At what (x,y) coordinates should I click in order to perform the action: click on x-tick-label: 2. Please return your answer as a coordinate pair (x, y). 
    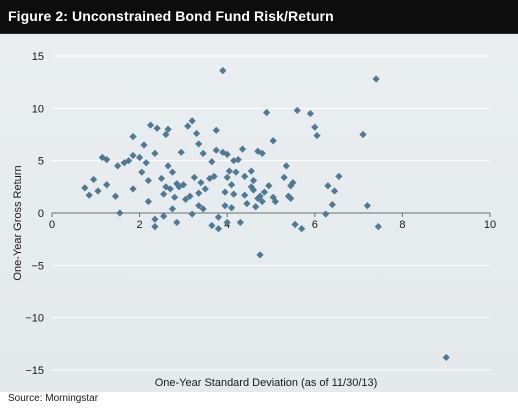
    Looking at the image, I should click on (140, 225).